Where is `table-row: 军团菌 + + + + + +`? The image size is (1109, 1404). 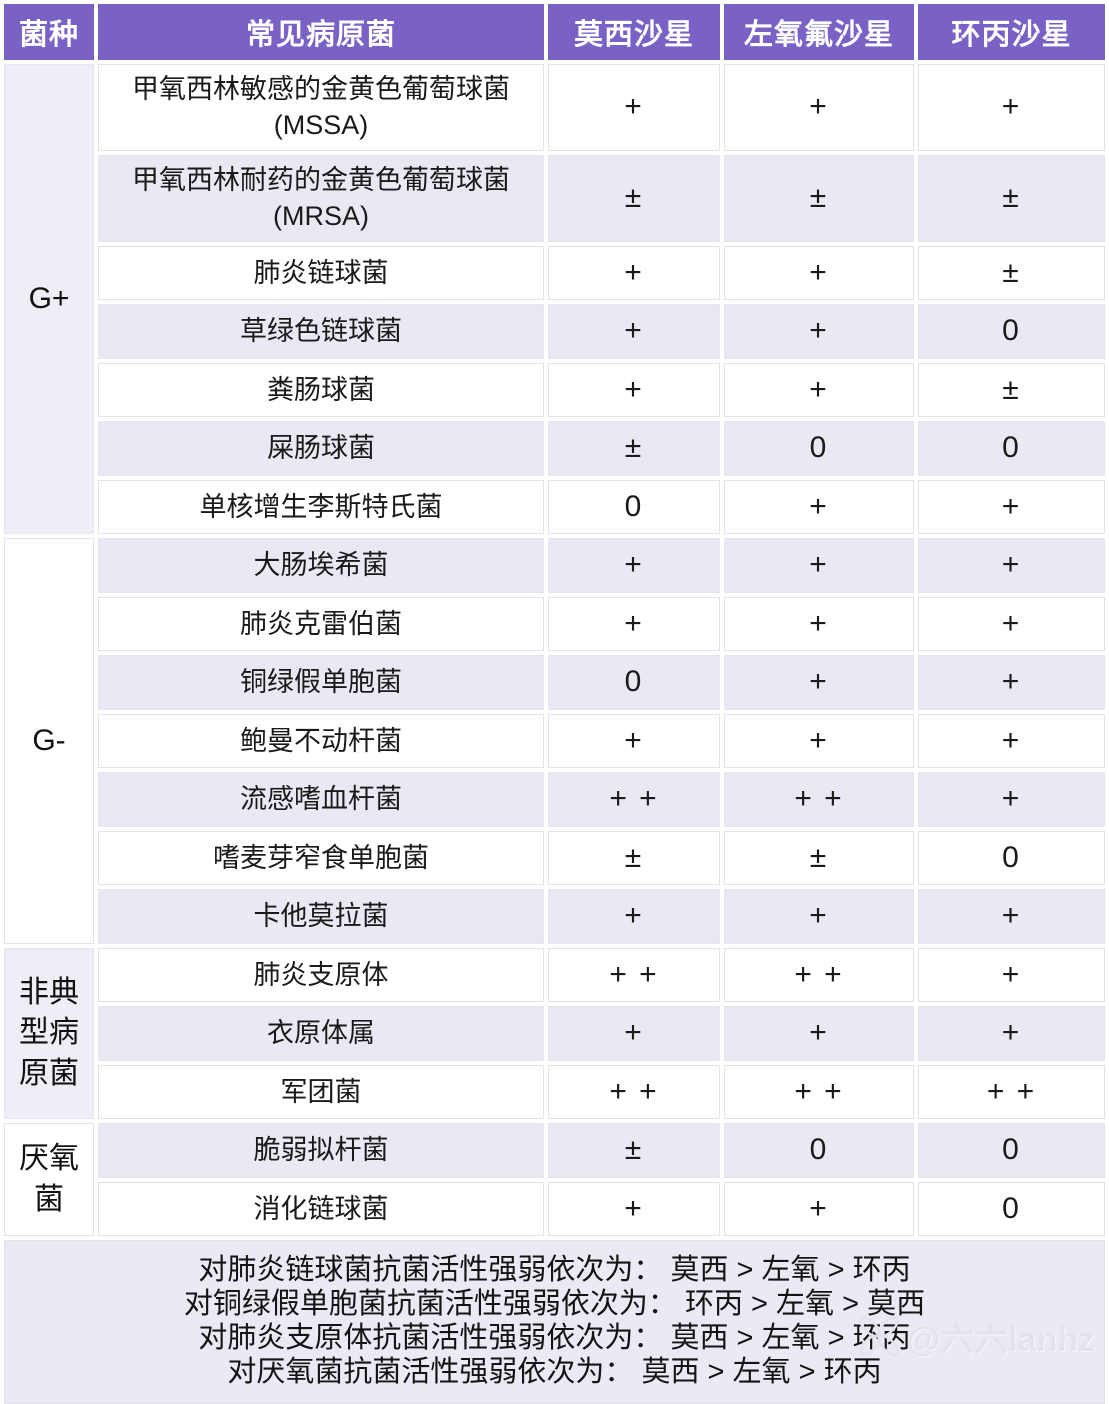 table-row: 军团菌 + + + + + + is located at coordinates (554, 1092).